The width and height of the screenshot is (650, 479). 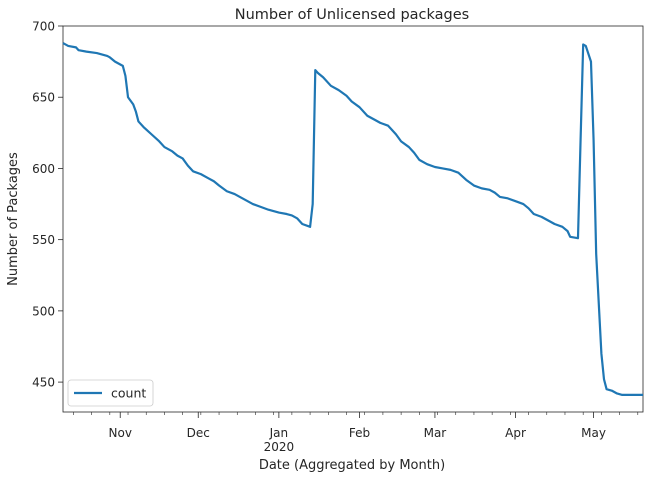 What do you see at coordinates (47, 205) in the screenshot?
I see `y-axis: 450 500 550 600 650 700` at bounding box center [47, 205].